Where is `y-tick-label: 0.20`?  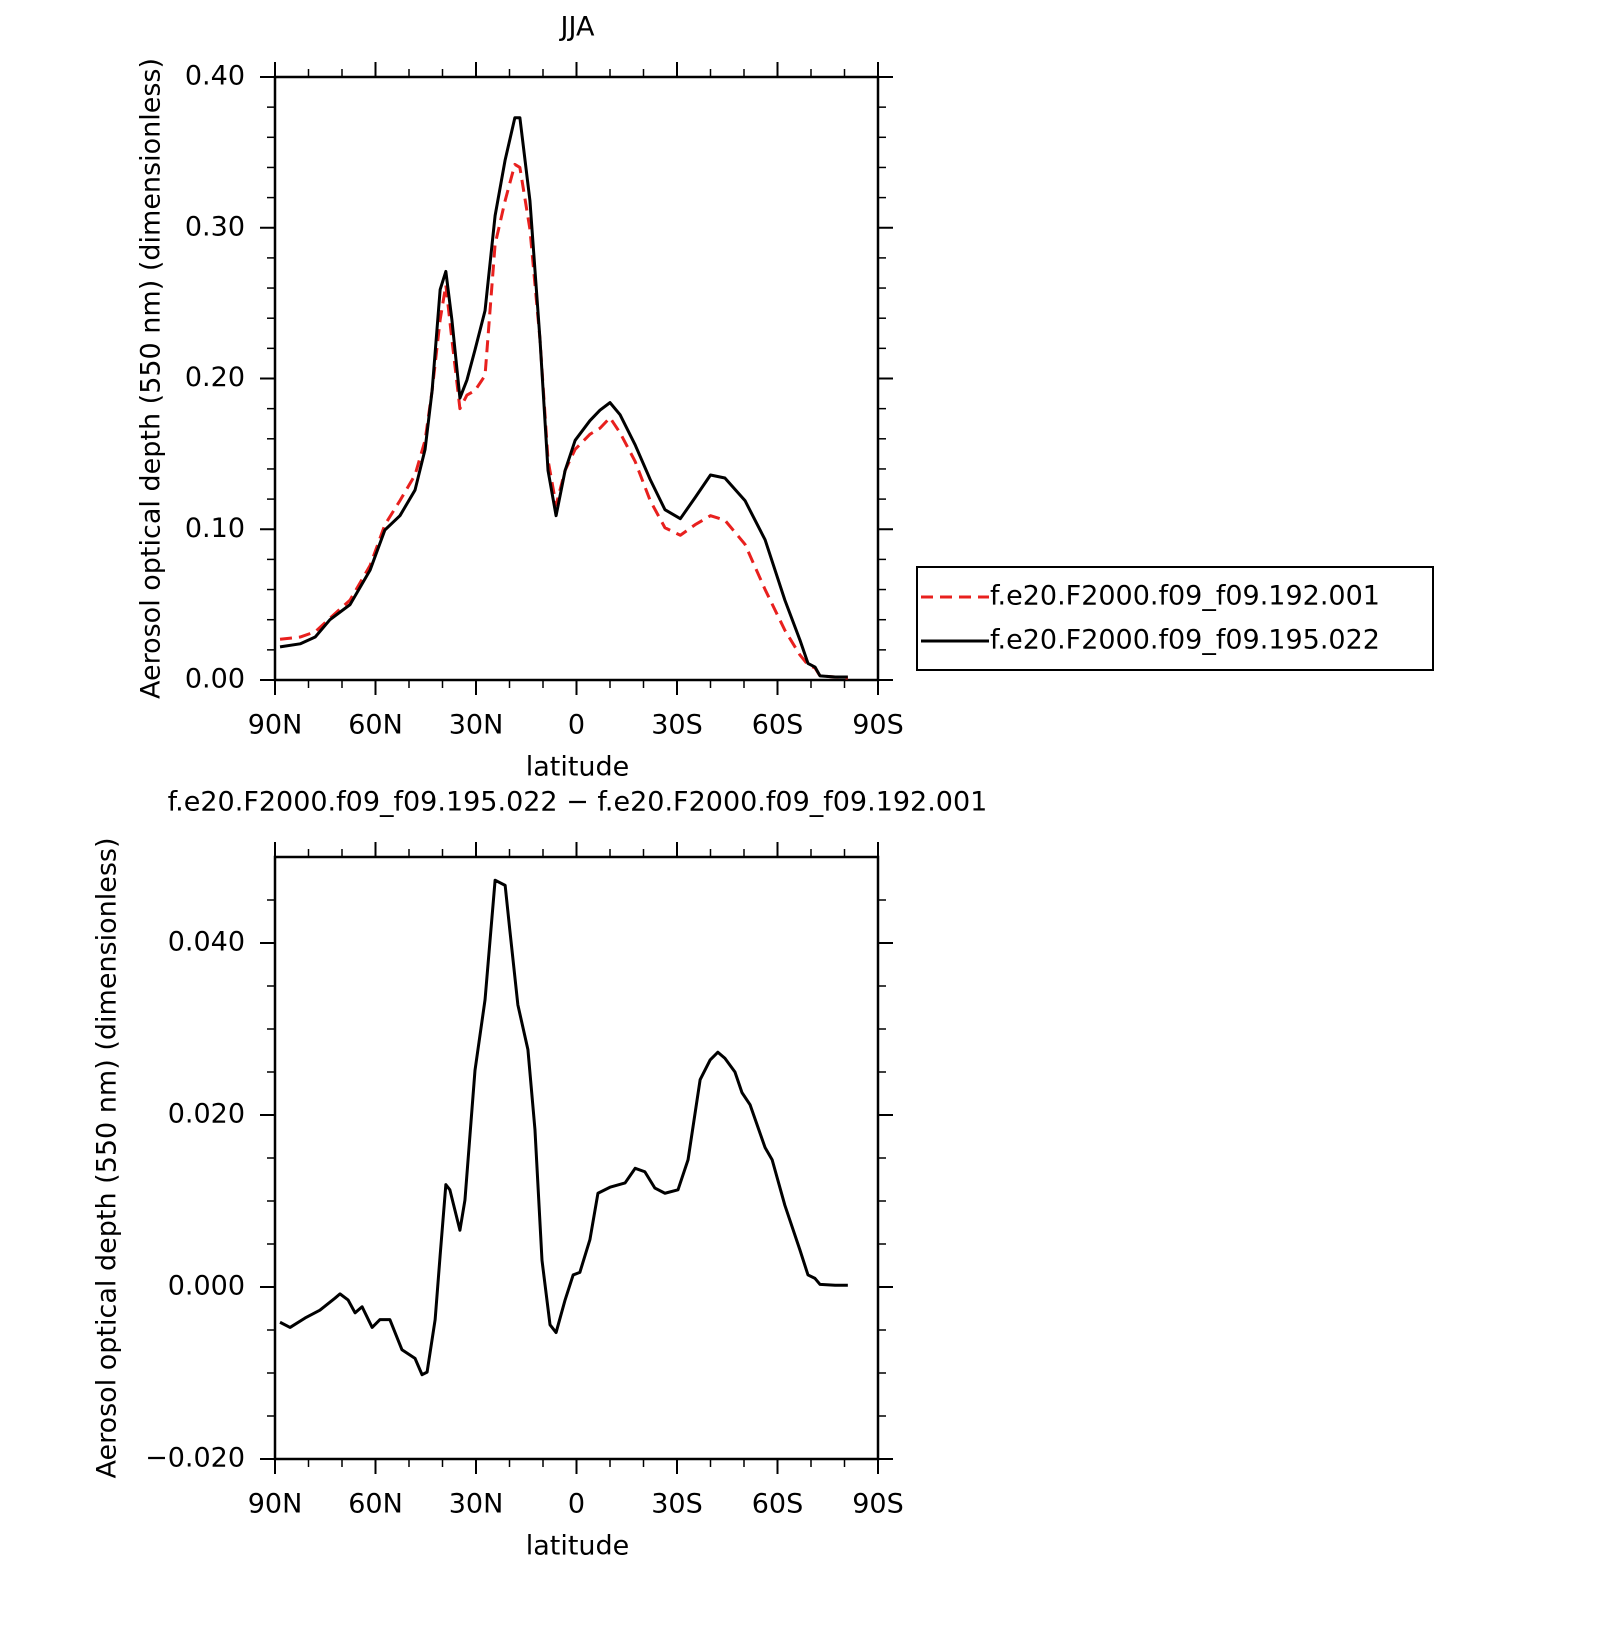
y-tick-label: 0.20 is located at coordinates (215, 377).